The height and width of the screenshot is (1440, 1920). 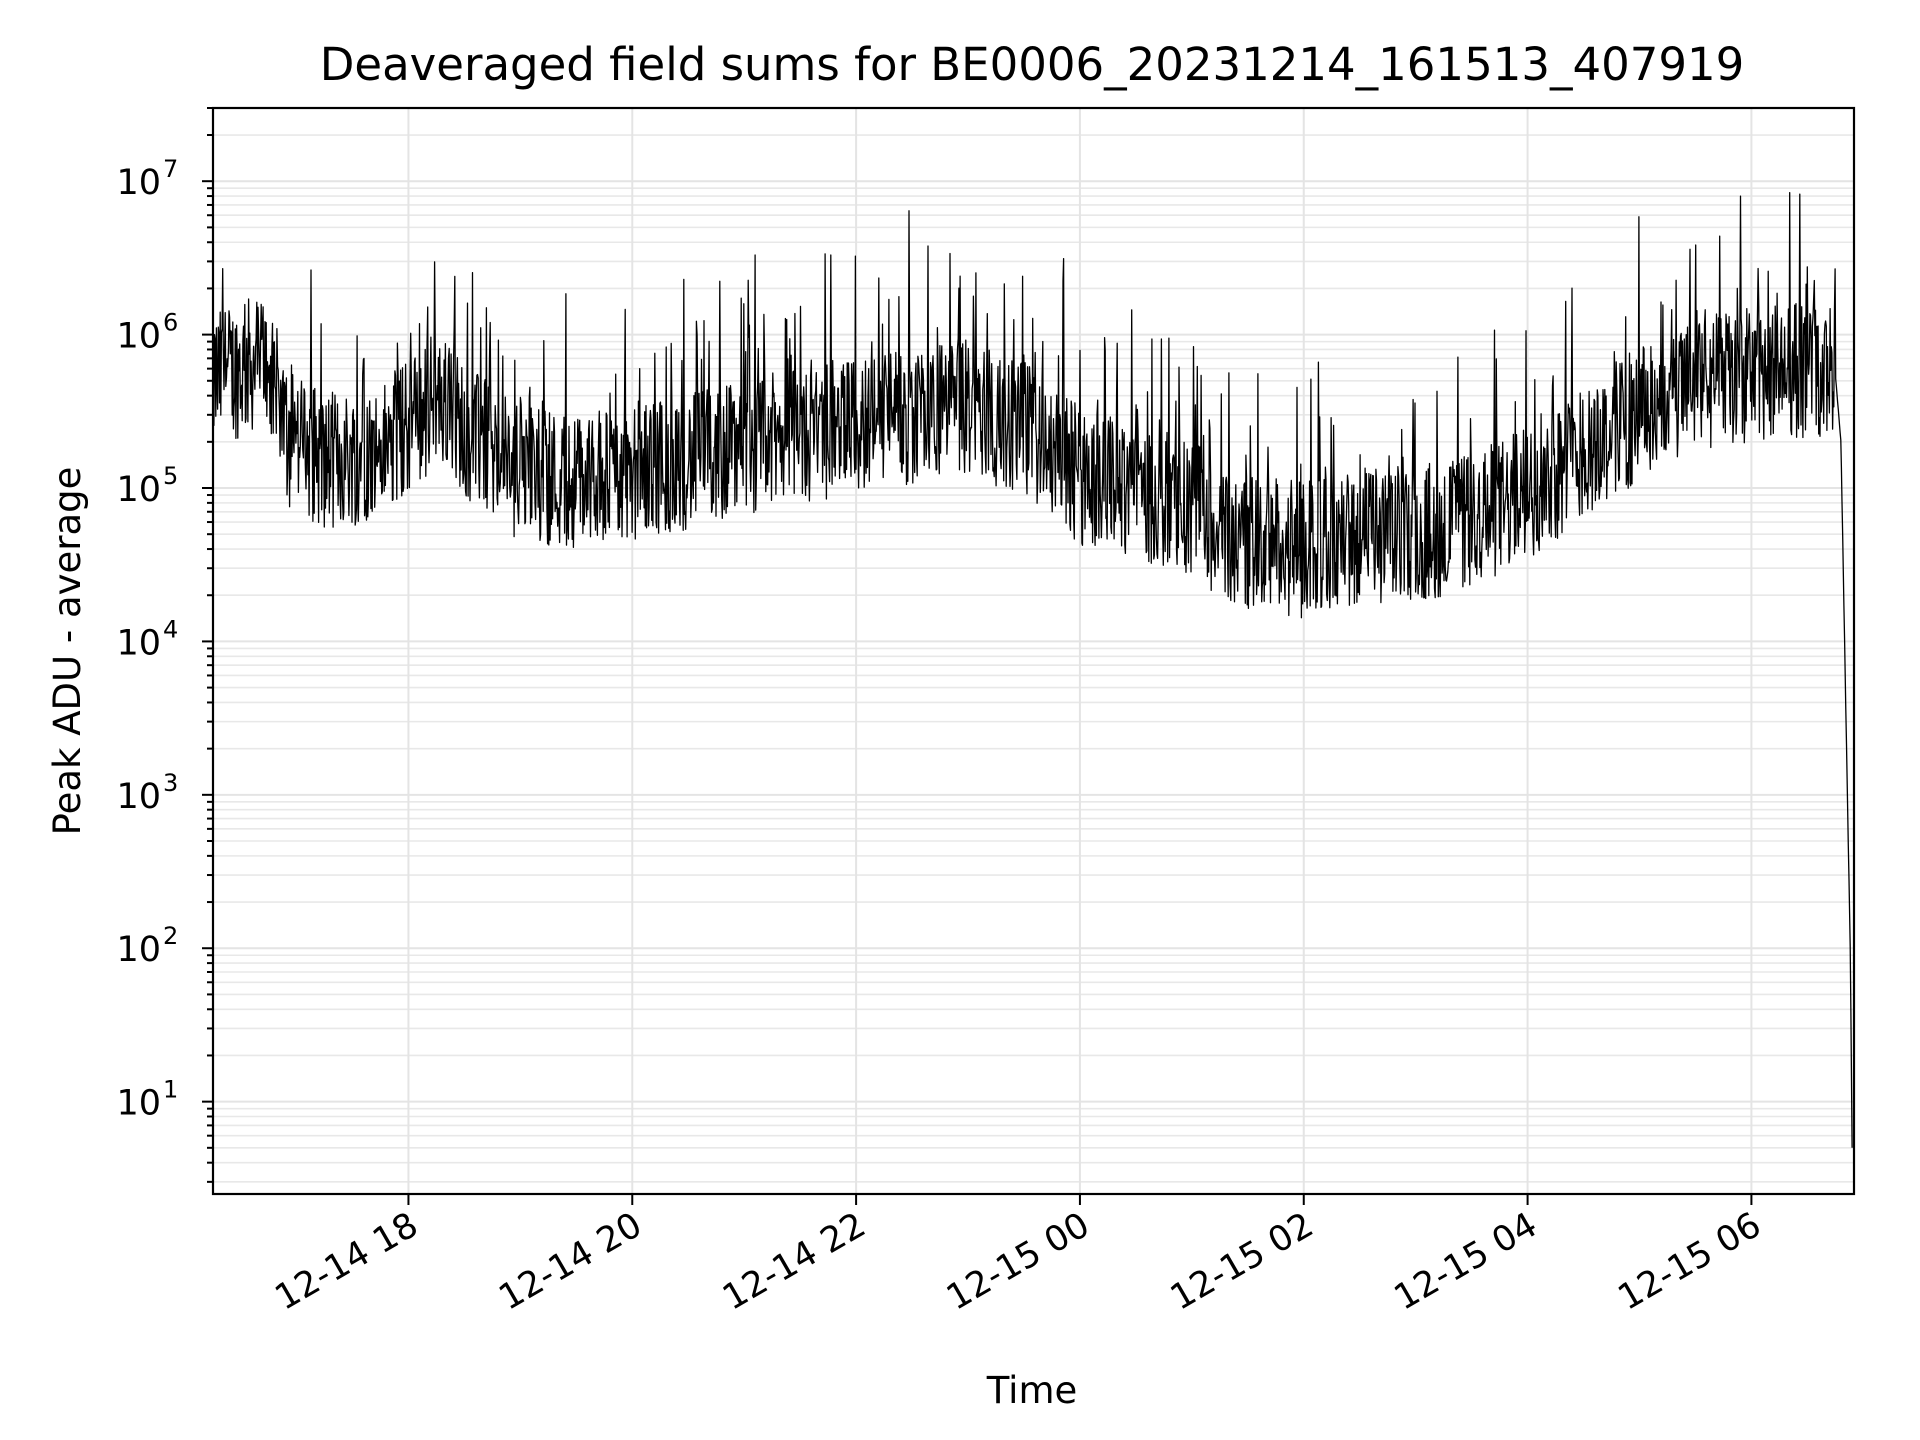 What do you see at coordinates (170, 169) in the screenshot?
I see `y-tick-exponent: 7` at bounding box center [170, 169].